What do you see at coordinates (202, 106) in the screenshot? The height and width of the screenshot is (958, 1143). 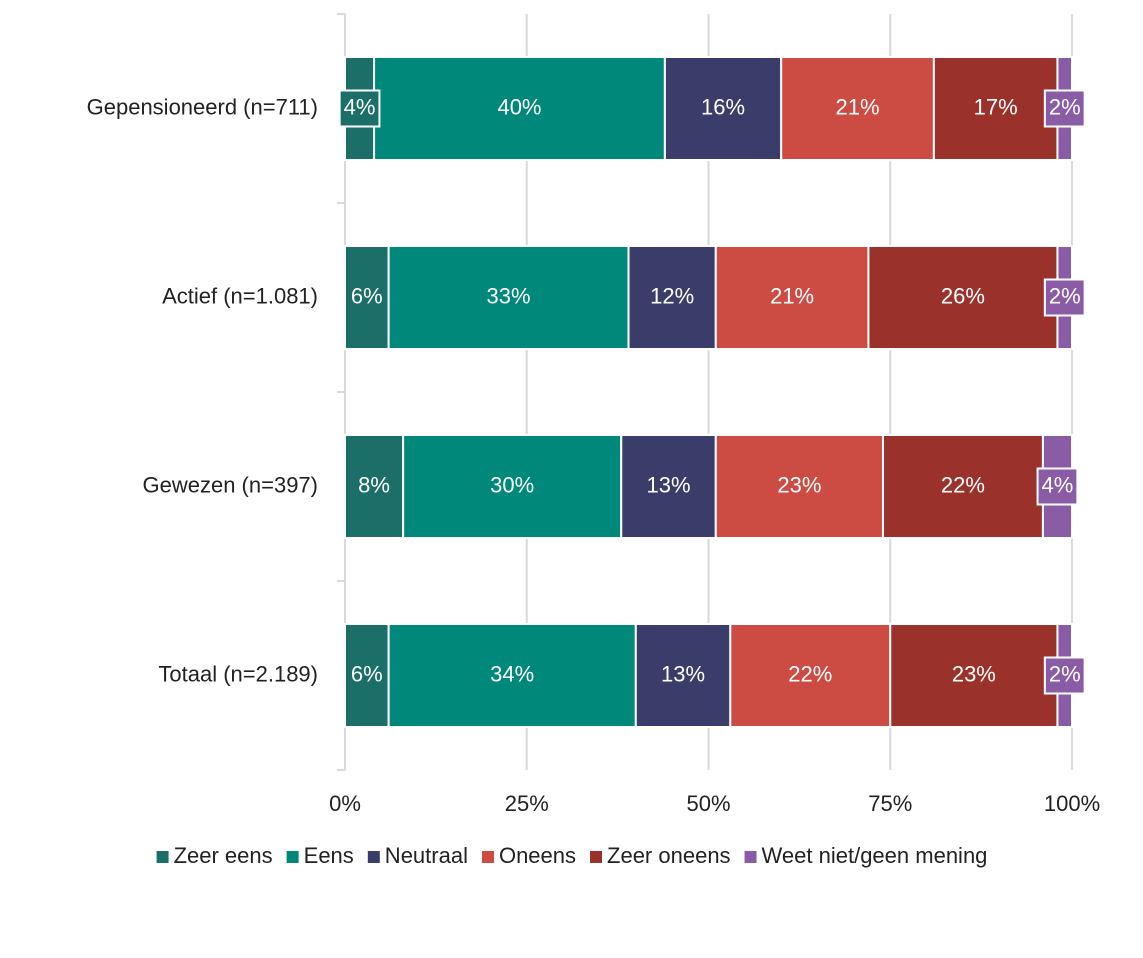 I see `y-tick-label: Gepensioneerd (n=711)` at bounding box center [202, 106].